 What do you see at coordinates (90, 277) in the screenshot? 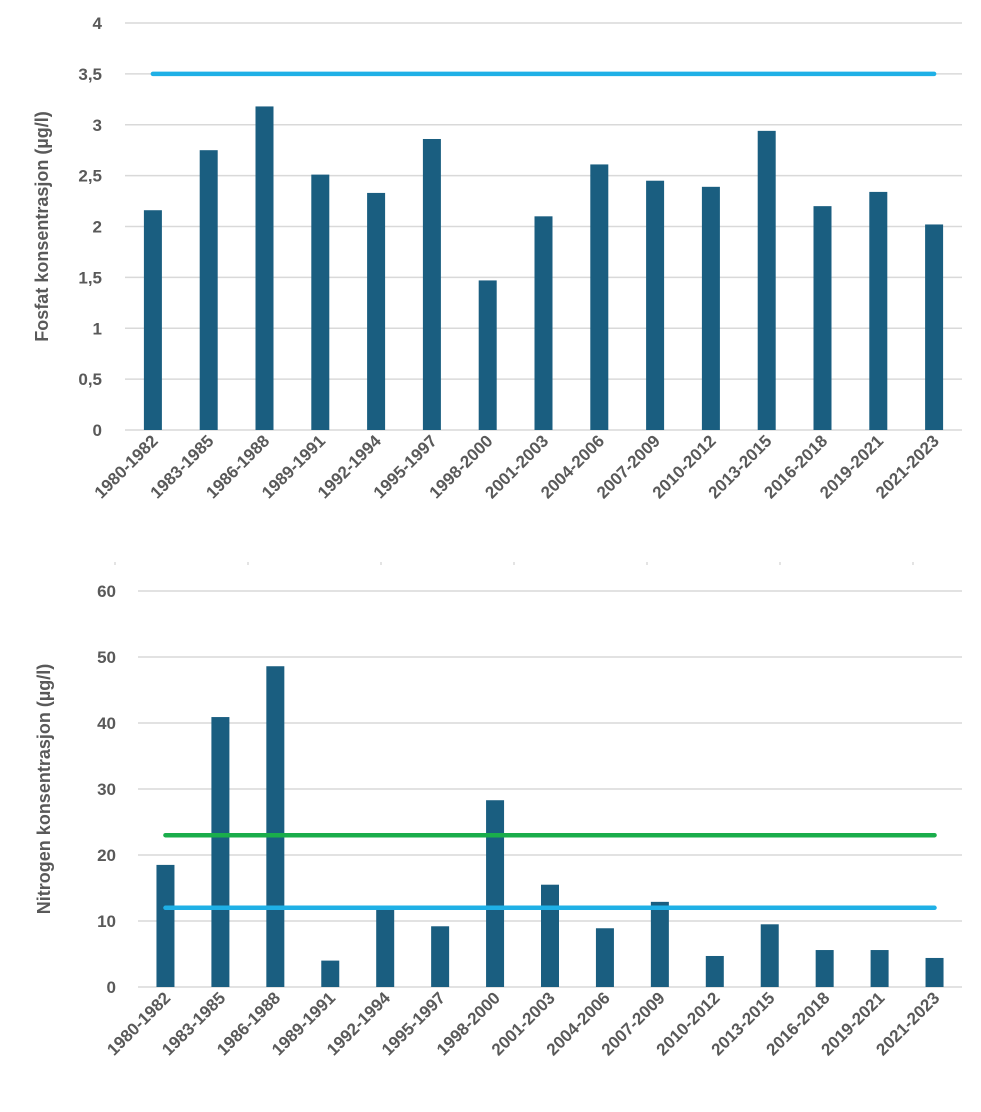
I see `y-tick-label: 1,5` at bounding box center [90, 277].